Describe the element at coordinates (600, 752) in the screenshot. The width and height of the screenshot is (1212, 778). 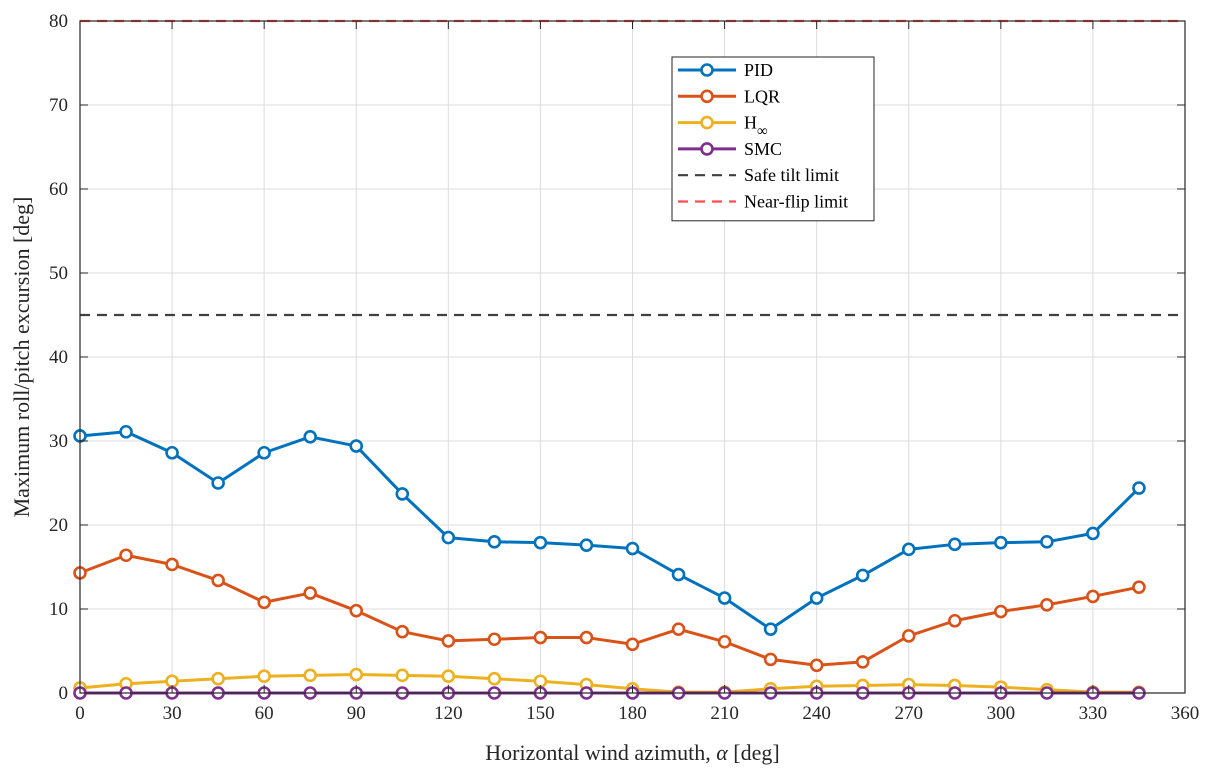
I see `x-axis-label-main: Horizontal wind azimuth,` at that location.